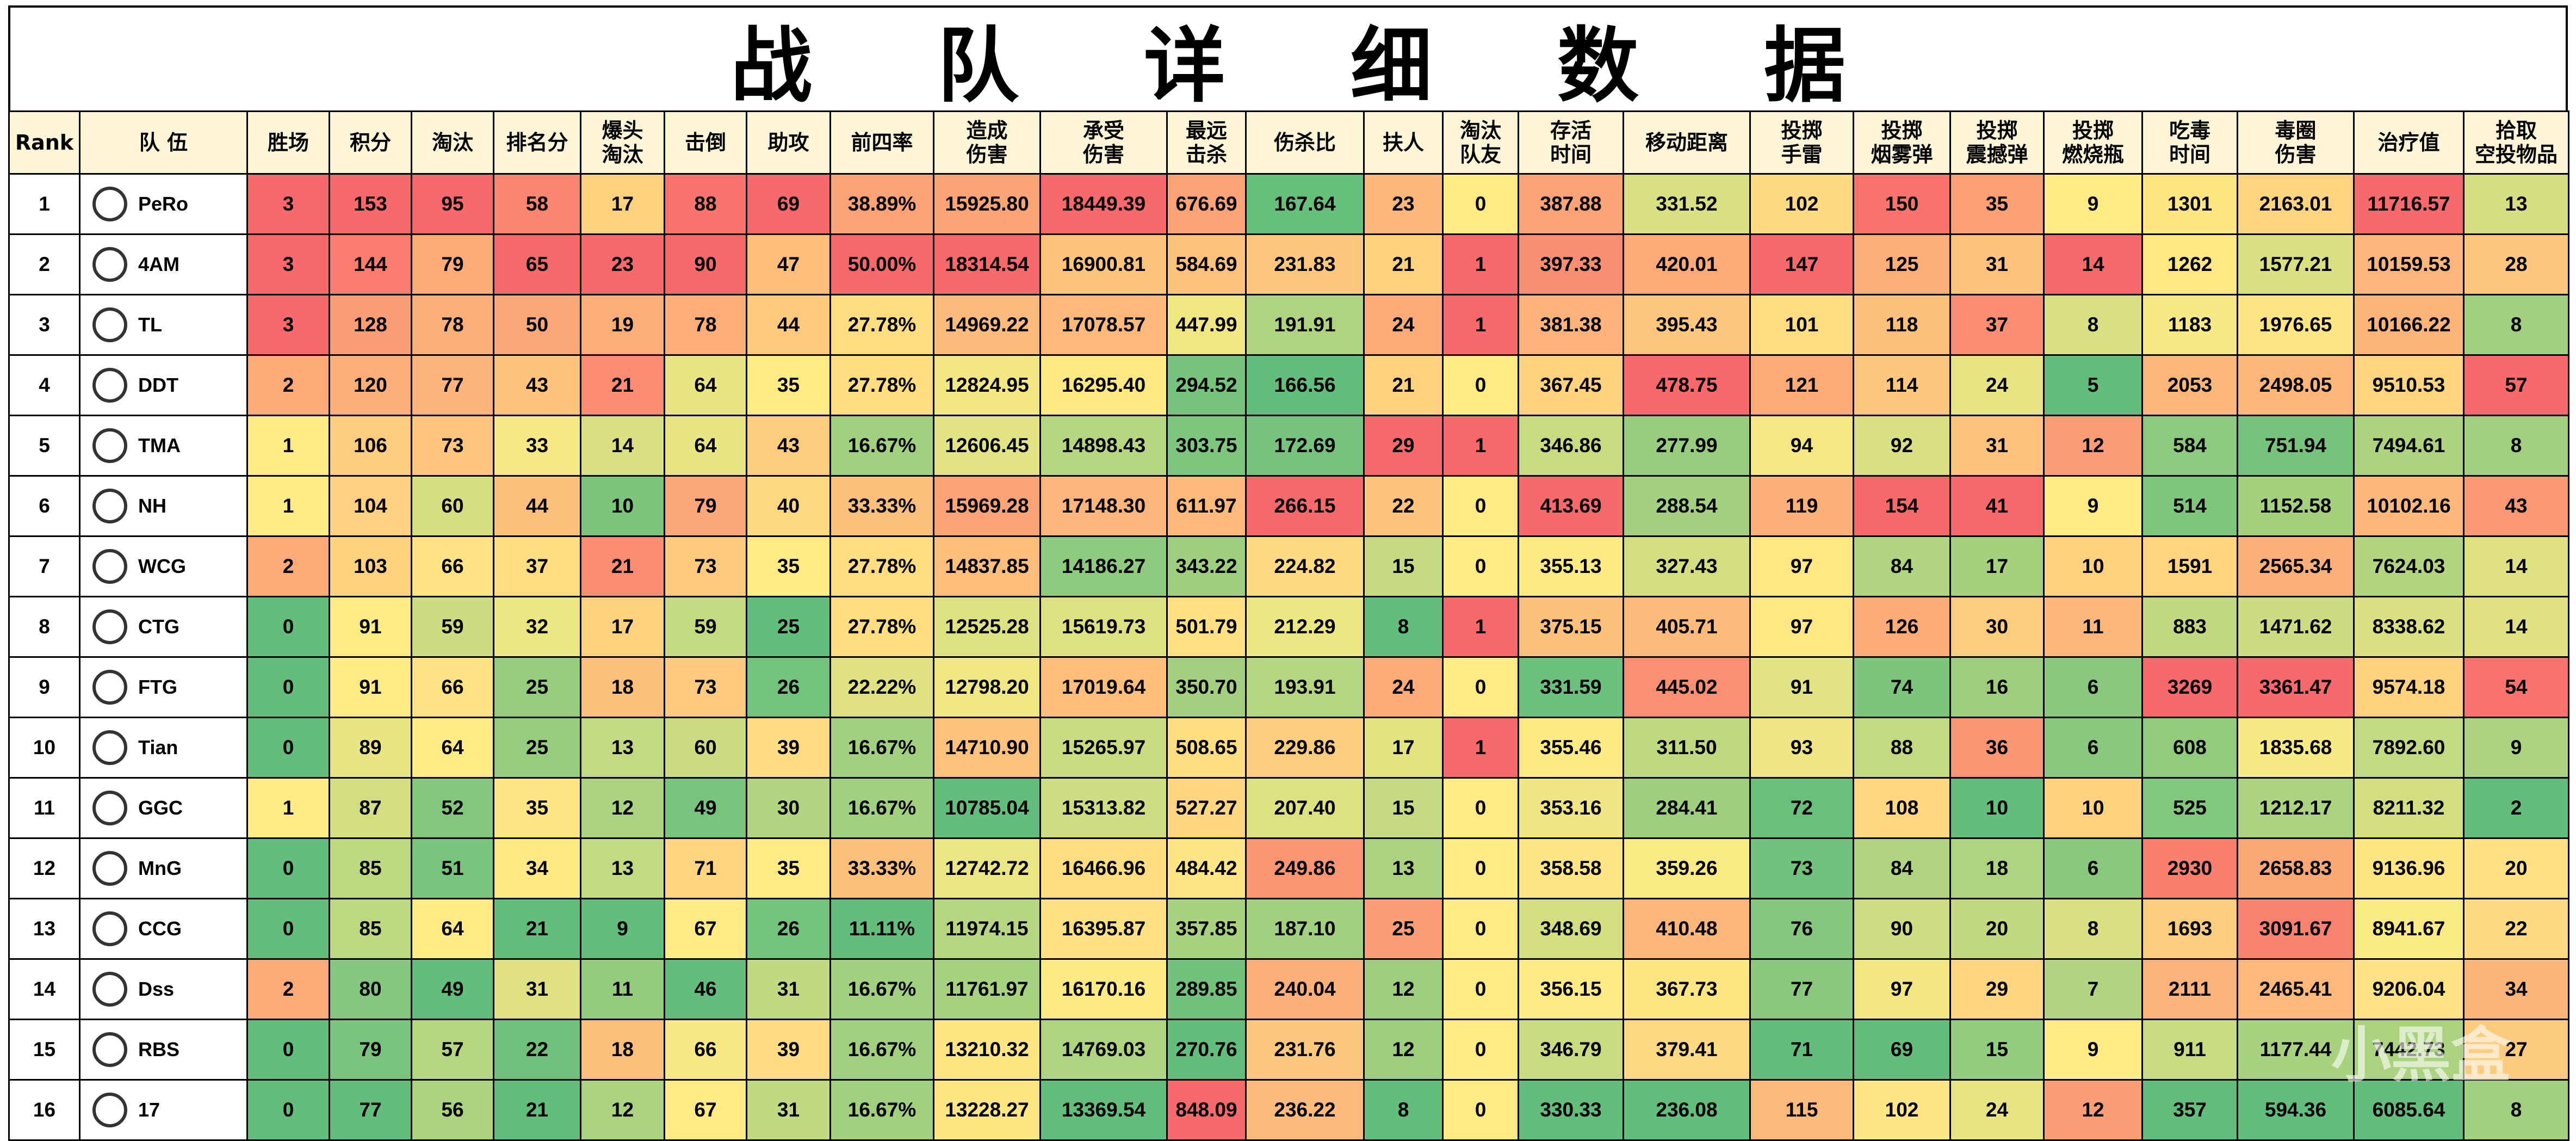 The width and height of the screenshot is (2576, 1141). Describe the element at coordinates (1206, 325) in the screenshot. I see `stat-cell: 447.99` at that location.